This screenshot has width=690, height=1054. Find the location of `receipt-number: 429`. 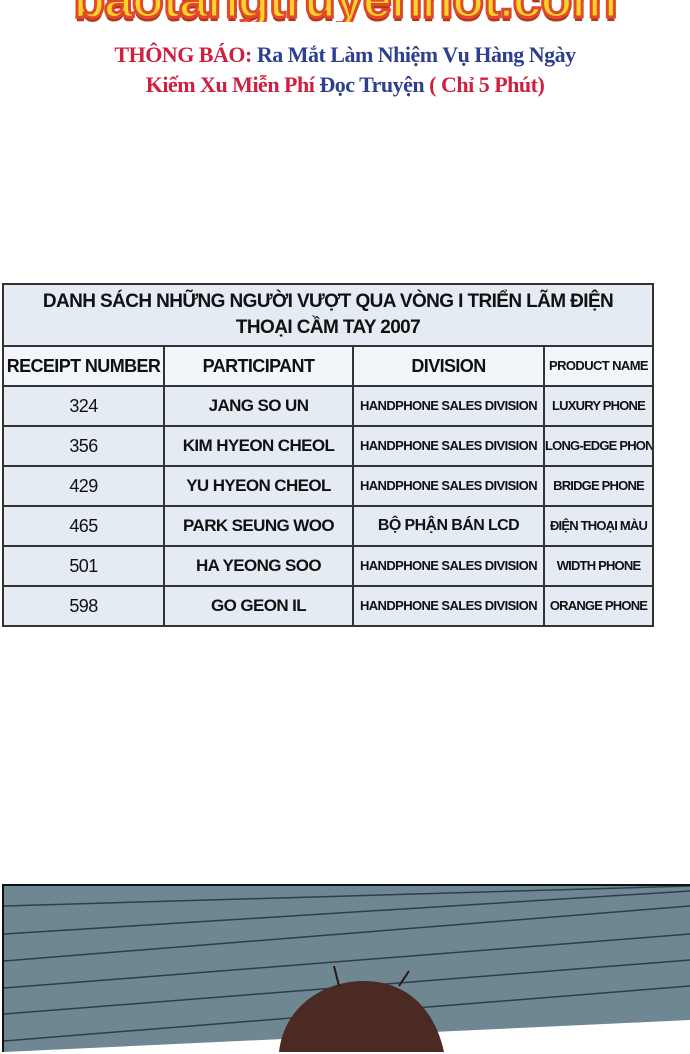

receipt-number: 429 is located at coordinates (83, 486).